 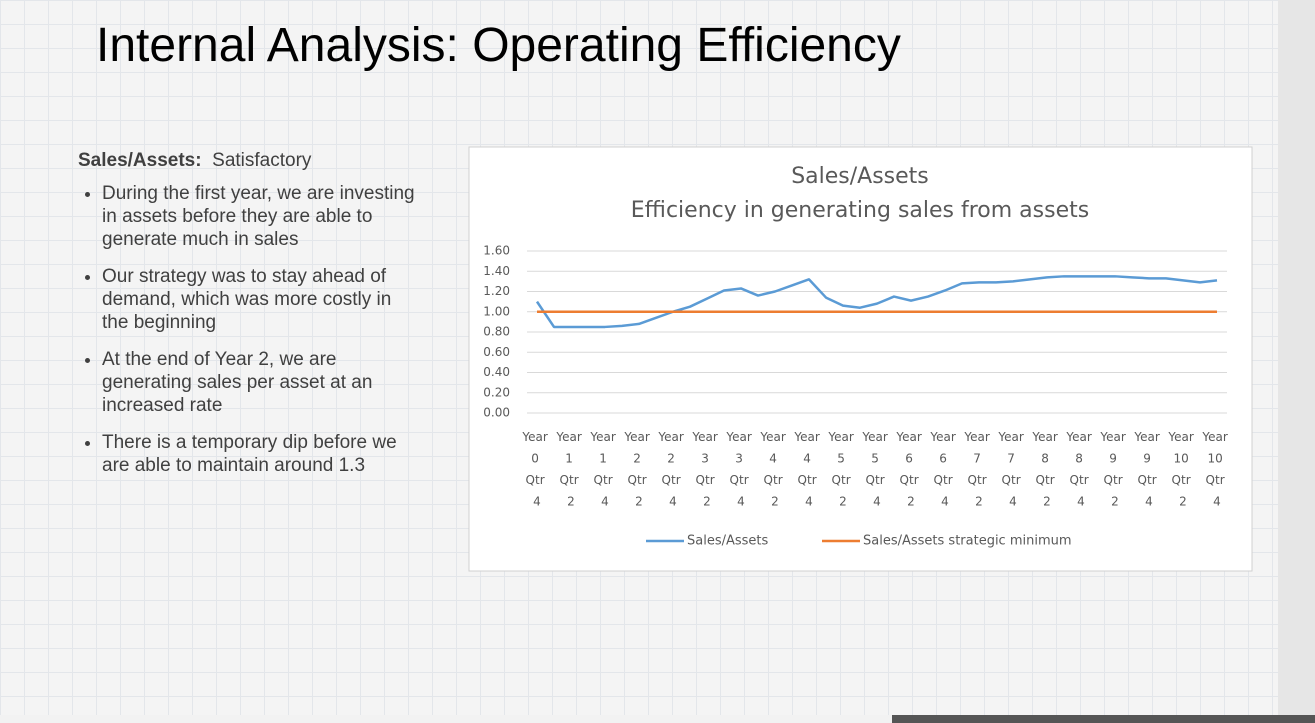 I want to click on heading-row: Sales/Assets: Satisfactory, so click(x=248, y=161).